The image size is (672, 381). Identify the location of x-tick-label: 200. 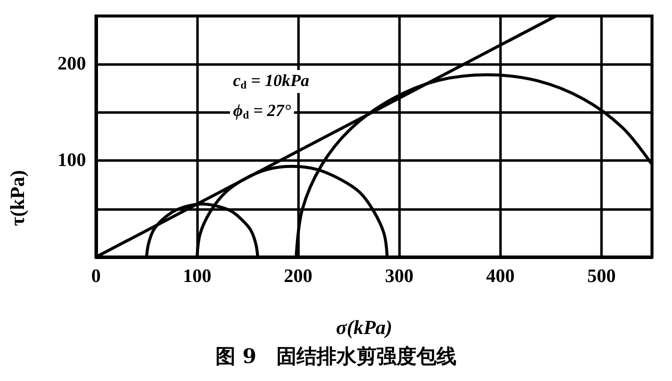
(298, 276).